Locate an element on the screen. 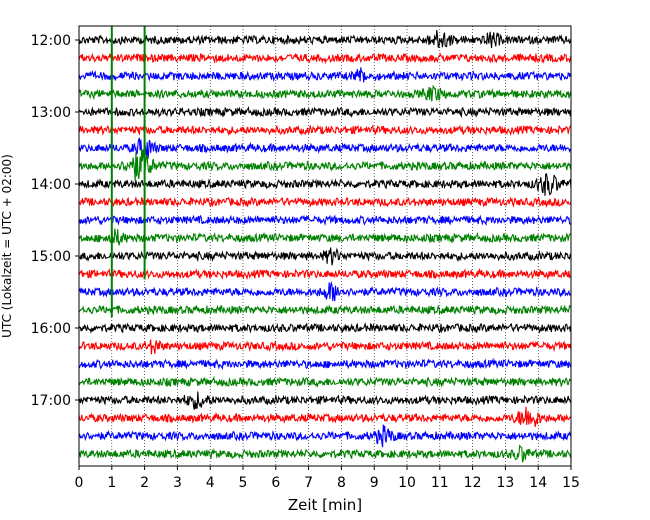  x-tick-label: 15 is located at coordinates (571, 483).